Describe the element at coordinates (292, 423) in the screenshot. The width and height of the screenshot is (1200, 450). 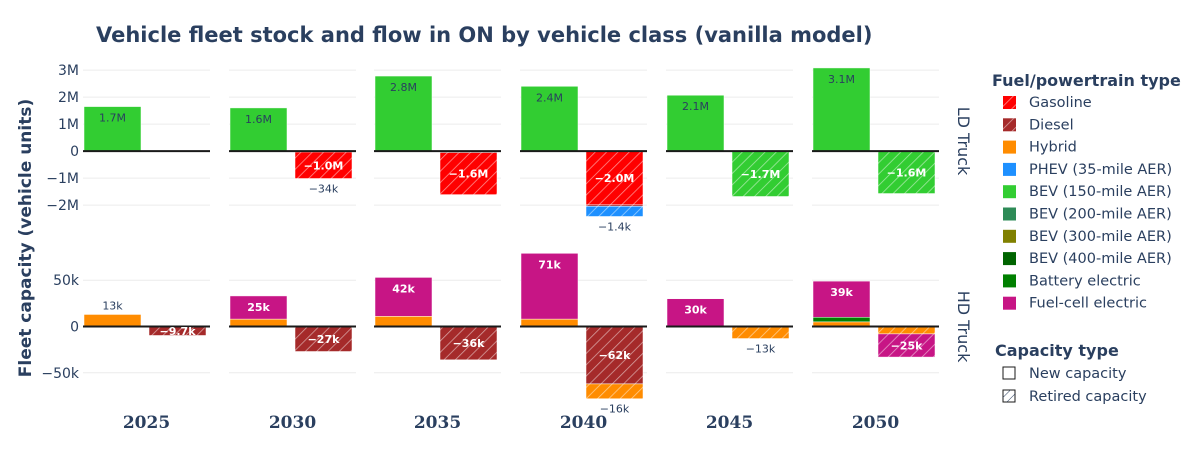
I see `year-label: 2030` at that location.